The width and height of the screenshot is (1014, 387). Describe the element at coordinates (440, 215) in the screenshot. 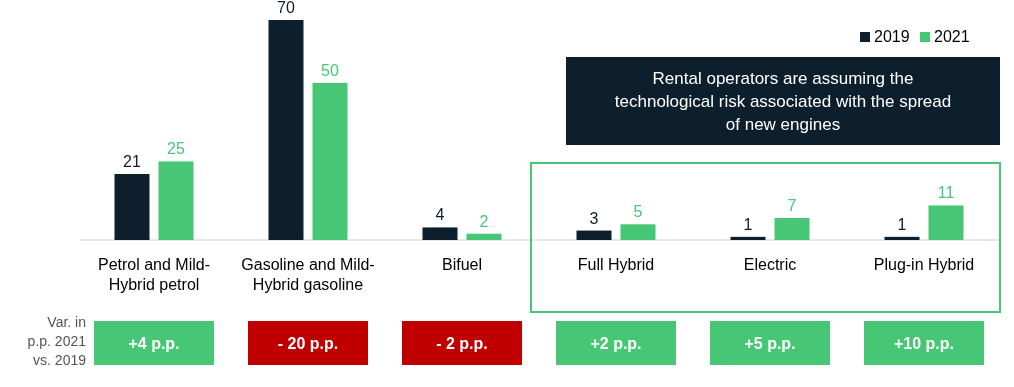

I see `data-label: 4` at that location.